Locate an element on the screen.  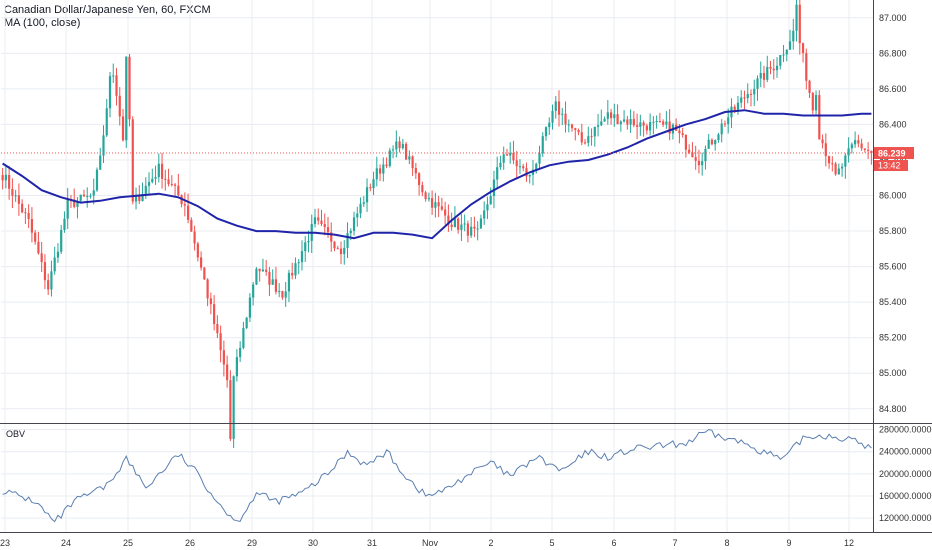
obv-tick-label-3: 240000.0000 is located at coordinates (905, 452).